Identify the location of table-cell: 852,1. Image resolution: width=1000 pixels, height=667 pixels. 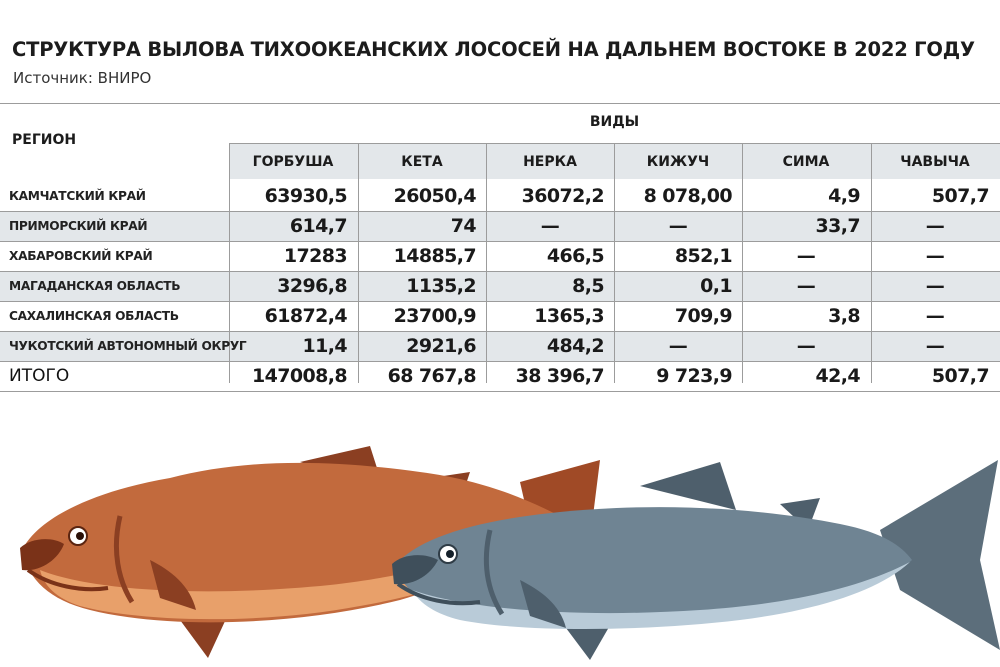
(703, 256).